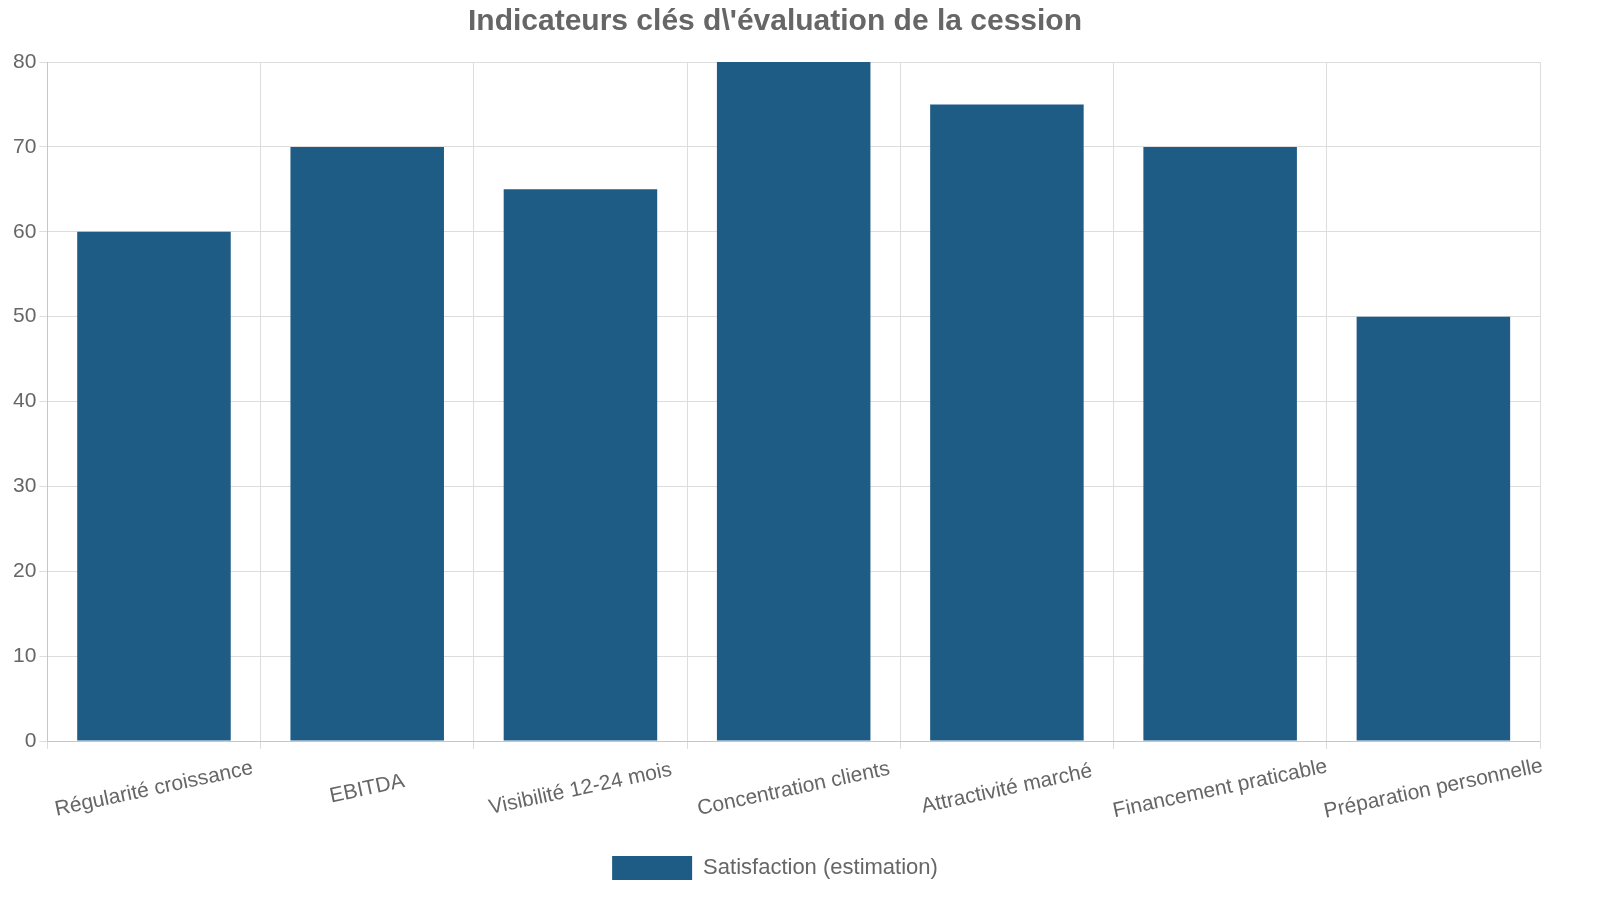 The image size is (1600, 900). What do you see at coordinates (25, 315) in the screenshot?
I see `y-tick-label: 50` at bounding box center [25, 315].